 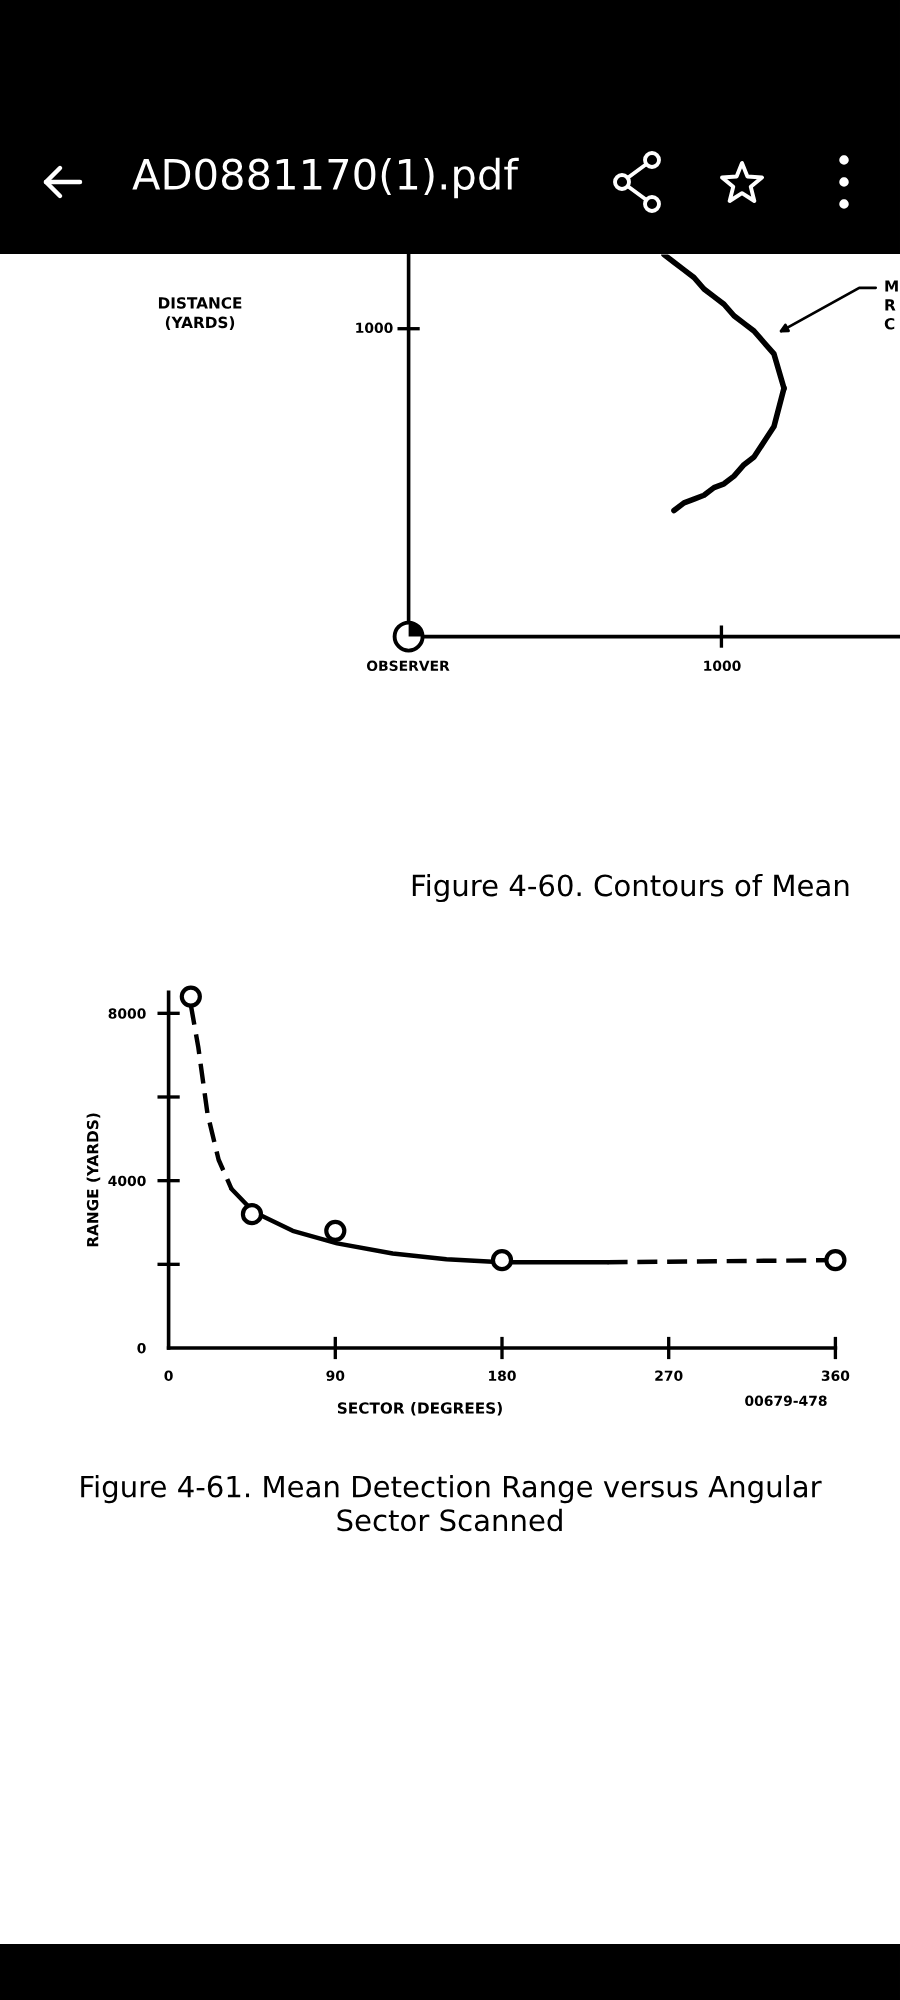 What do you see at coordinates (451, 1503) in the screenshot?
I see `text: Figure 4-61. Mean Detection Range versus Angular Sector Scanned` at bounding box center [451, 1503].